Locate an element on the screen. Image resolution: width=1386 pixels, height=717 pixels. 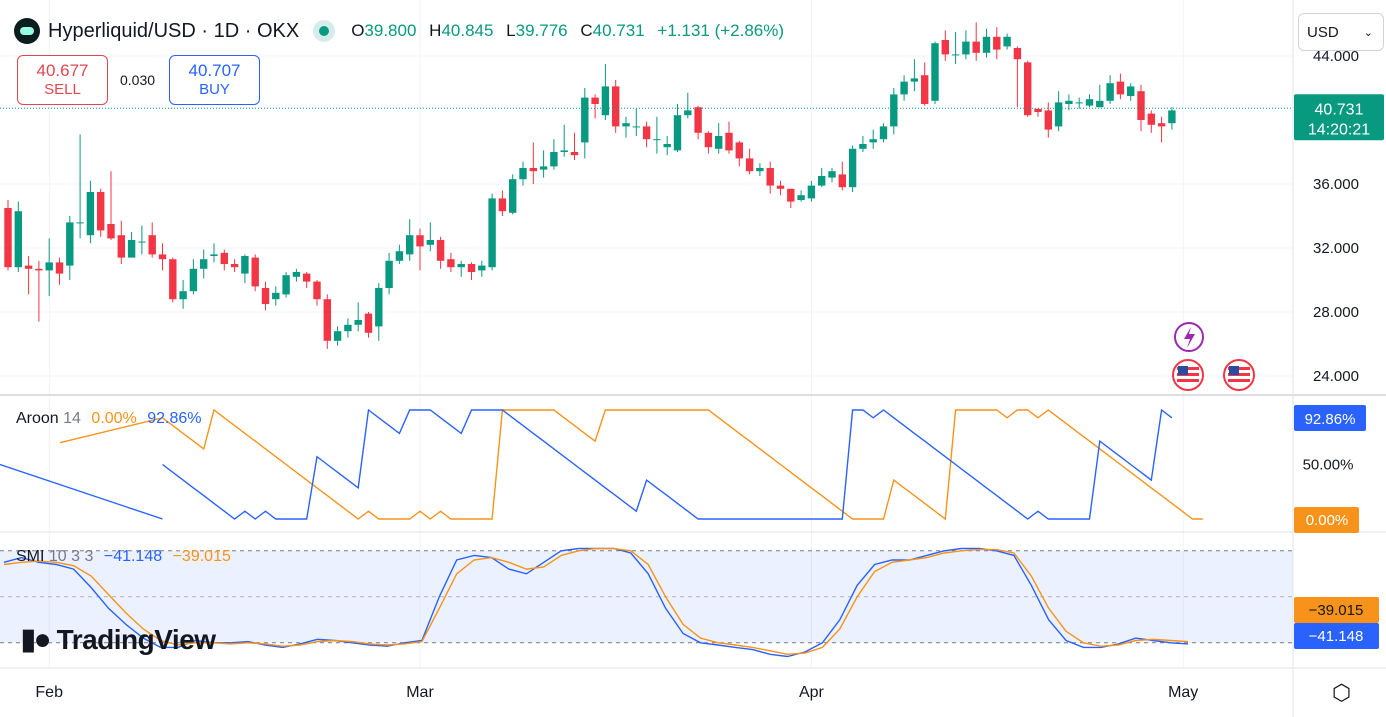
buy-button: 40.707 BUY is located at coordinates (214, 80).